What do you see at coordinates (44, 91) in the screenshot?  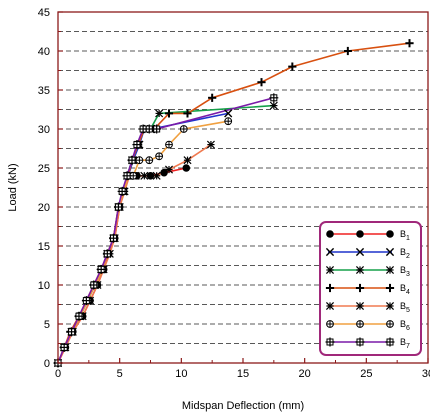 I see `y-tick-label: 35` at bounding box center [44, 91].